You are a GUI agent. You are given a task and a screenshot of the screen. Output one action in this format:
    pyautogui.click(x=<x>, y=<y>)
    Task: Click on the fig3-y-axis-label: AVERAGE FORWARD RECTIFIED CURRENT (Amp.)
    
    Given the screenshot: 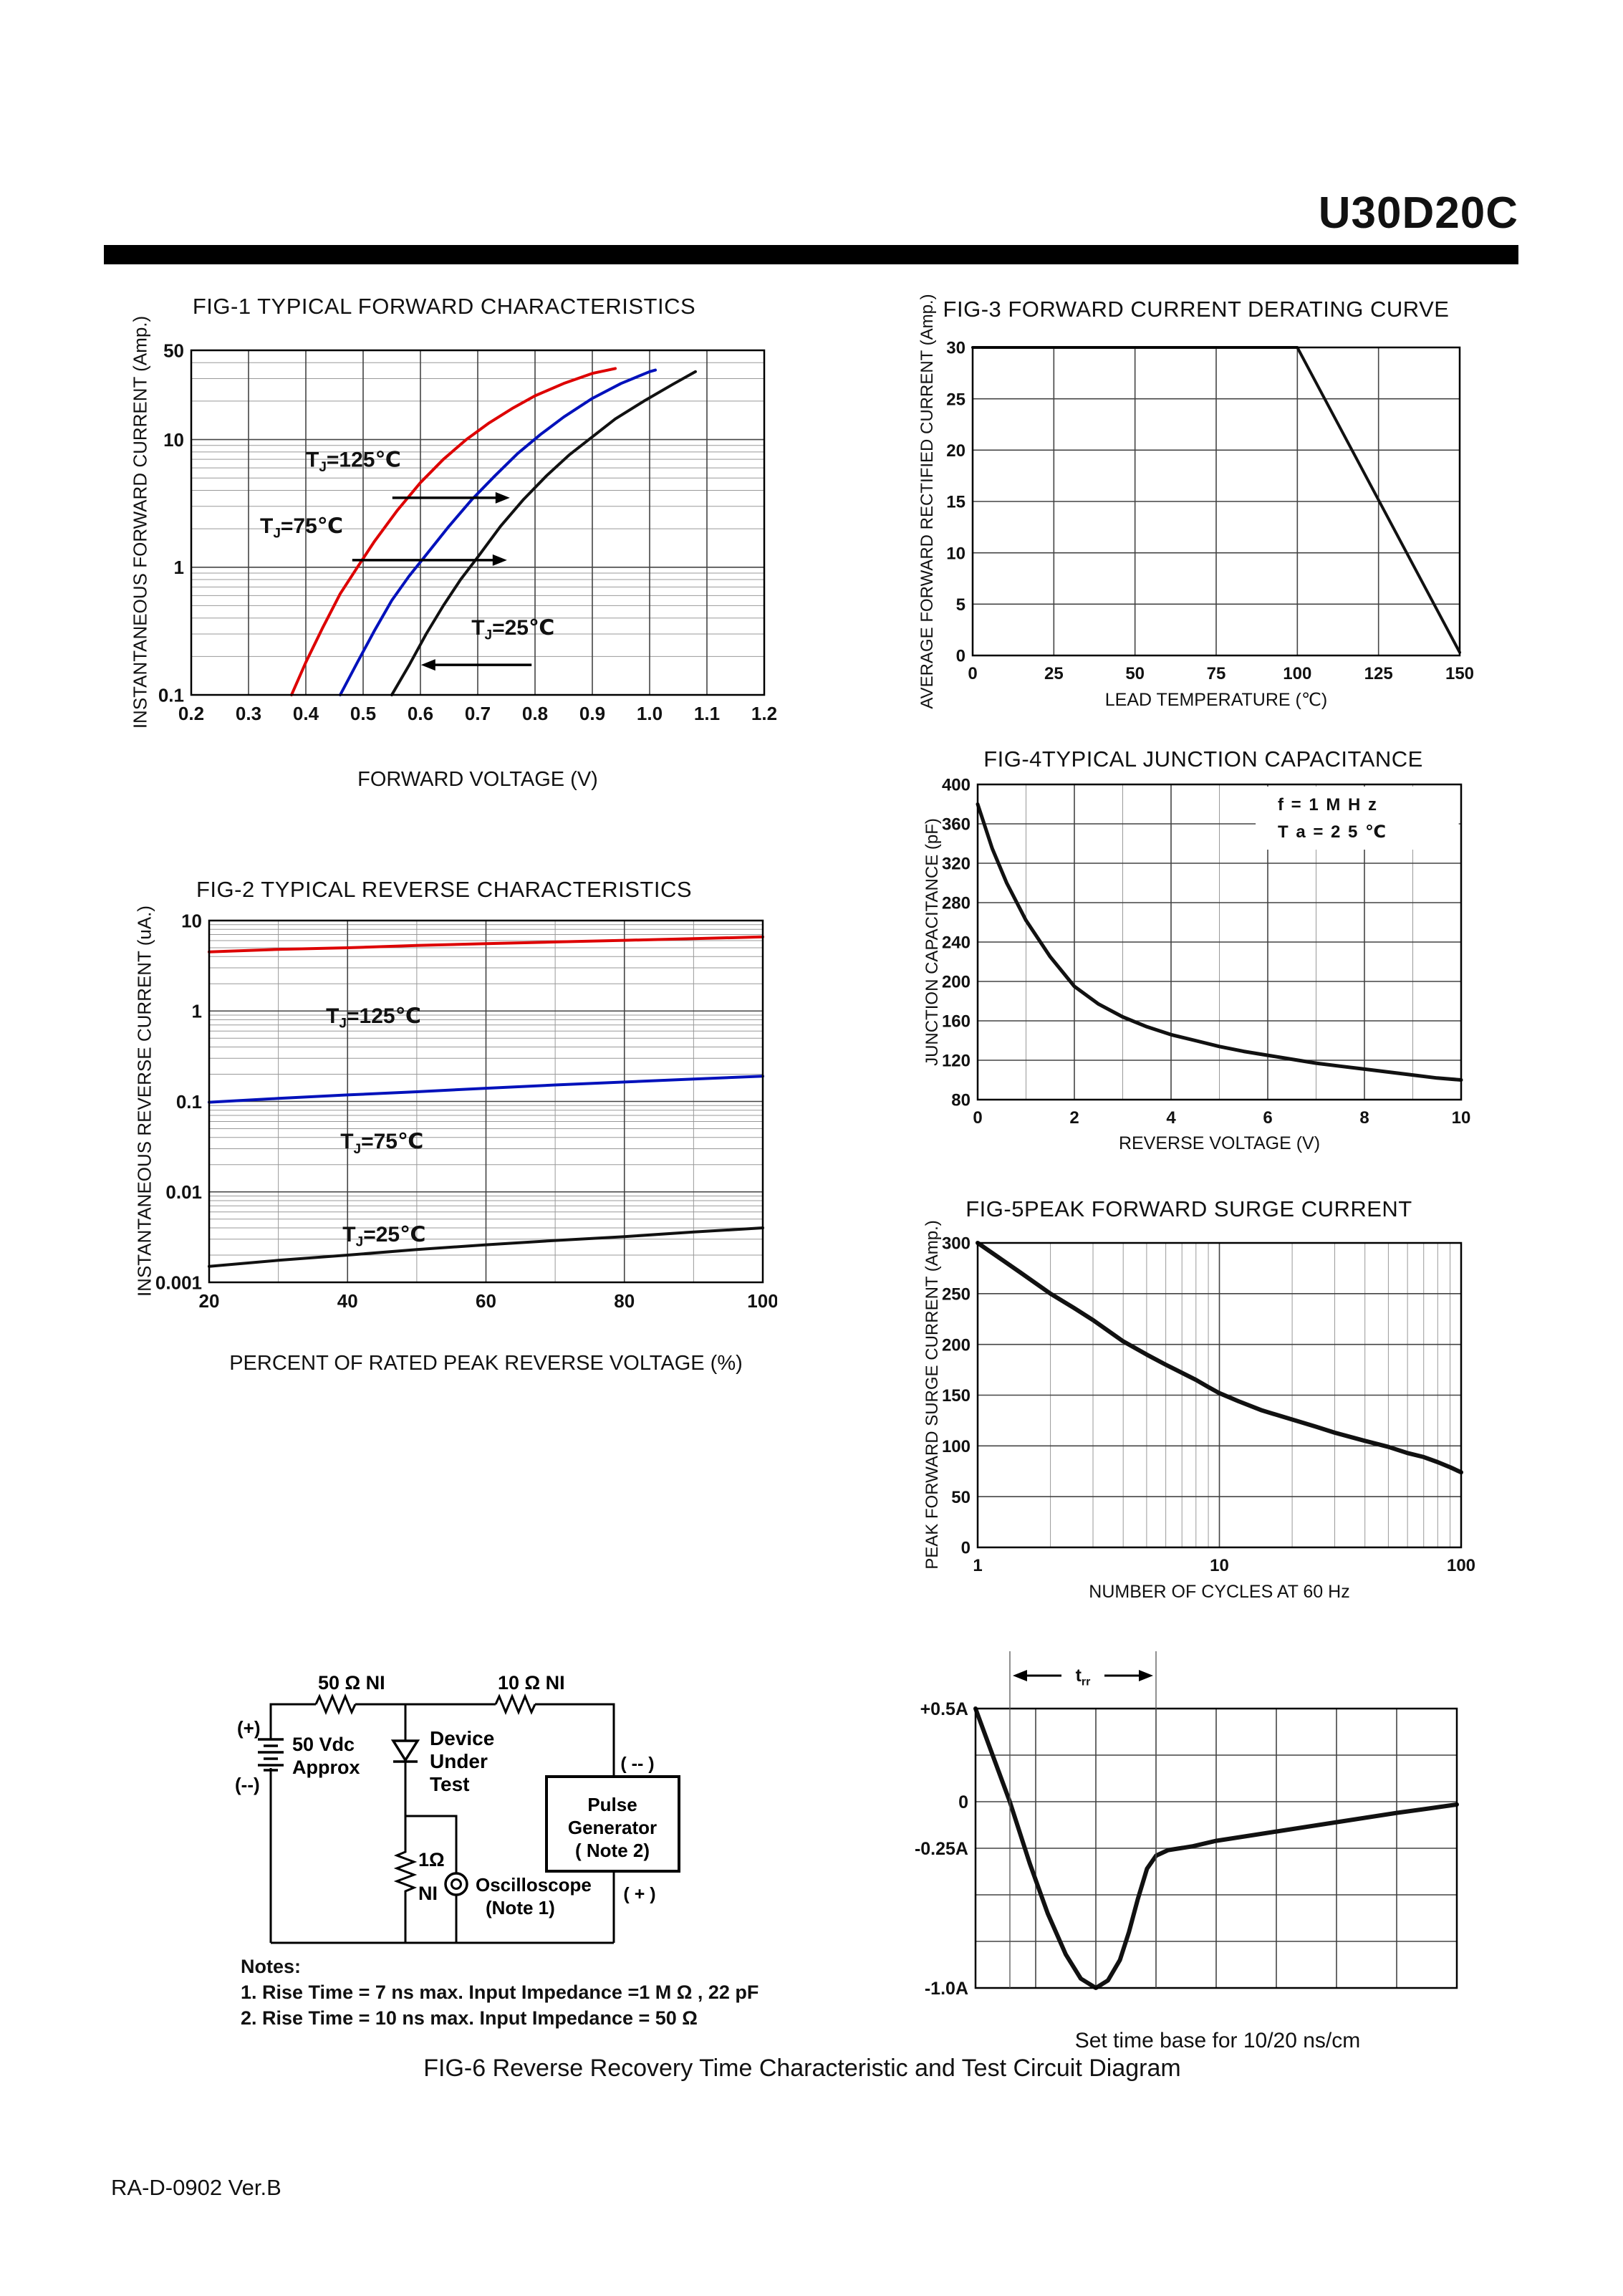 What is the action you would take?
    pyautogui.click(x=927, y=501)
    